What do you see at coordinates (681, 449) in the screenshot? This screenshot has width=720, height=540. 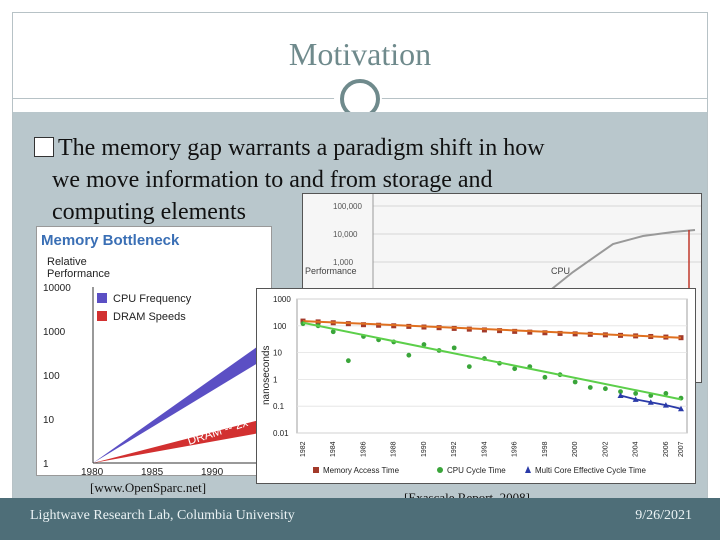 I see `chart3-xtick-label: 2007` at bounding box center [681, 449].